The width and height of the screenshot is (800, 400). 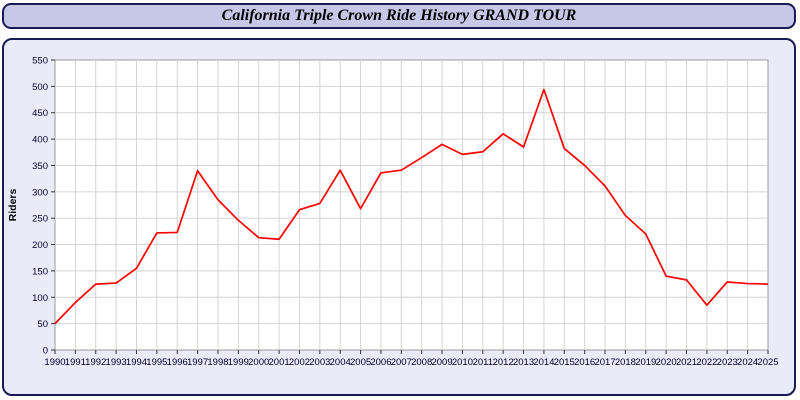 I want to click on svg-text: 150, so click(x=40, y=271).